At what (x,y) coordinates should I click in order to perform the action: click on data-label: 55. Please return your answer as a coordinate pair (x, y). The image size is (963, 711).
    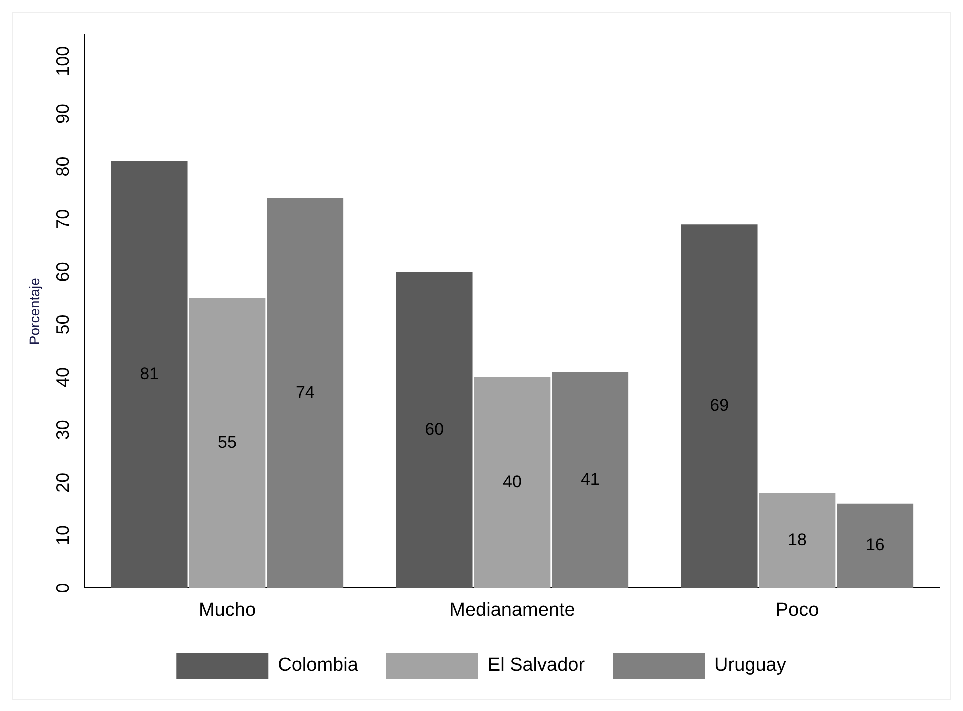
    Looking at the image, I should click on (227, 442).